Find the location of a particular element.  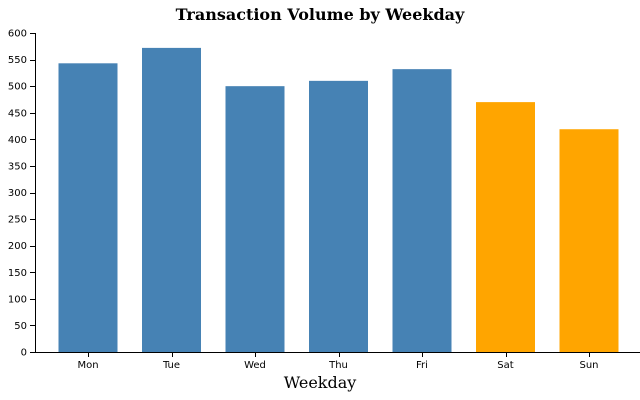

bar-wed is located at coordinates (255, 219).